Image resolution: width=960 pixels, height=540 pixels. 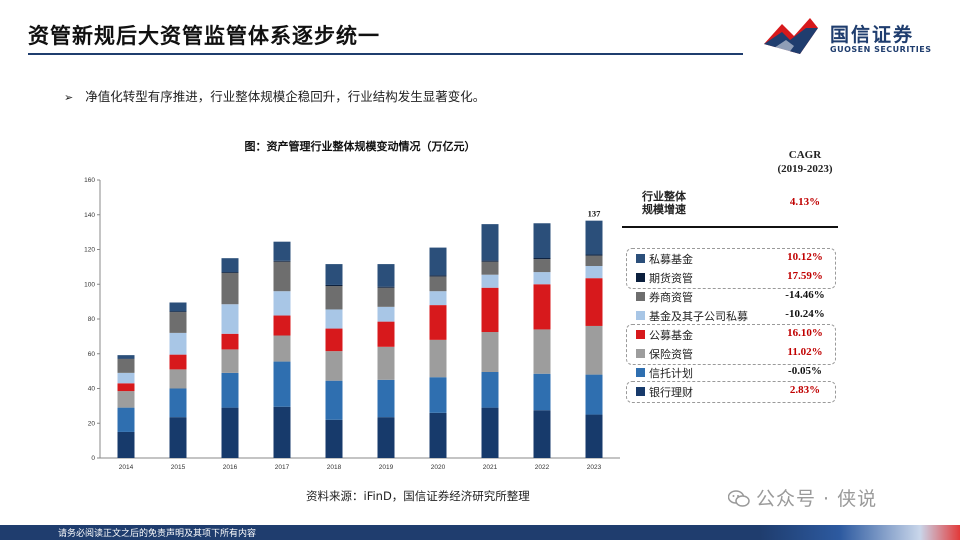 I want to click on total-growth-label-line1: 行业整体, so click(x=664, y=196).